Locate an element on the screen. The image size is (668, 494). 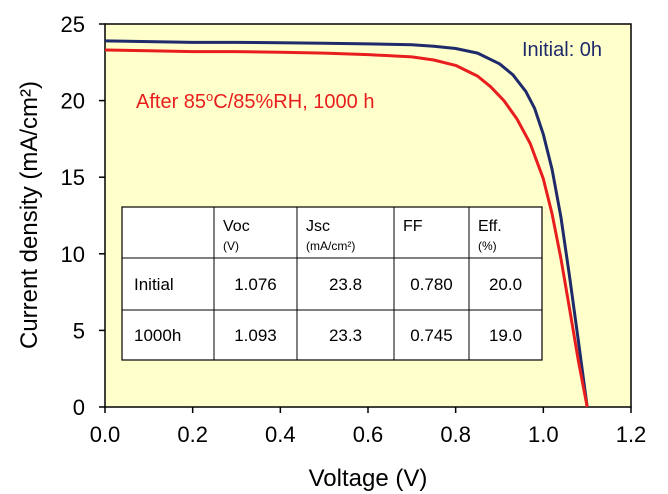
legend-after-prefix: After 85 is located at coordinates (171, 102).